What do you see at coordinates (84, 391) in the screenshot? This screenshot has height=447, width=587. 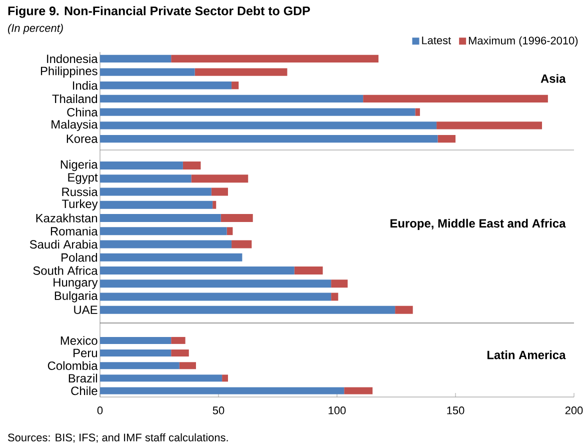 I see `y-tick-label: Chile` at bounding box center [84, 391].